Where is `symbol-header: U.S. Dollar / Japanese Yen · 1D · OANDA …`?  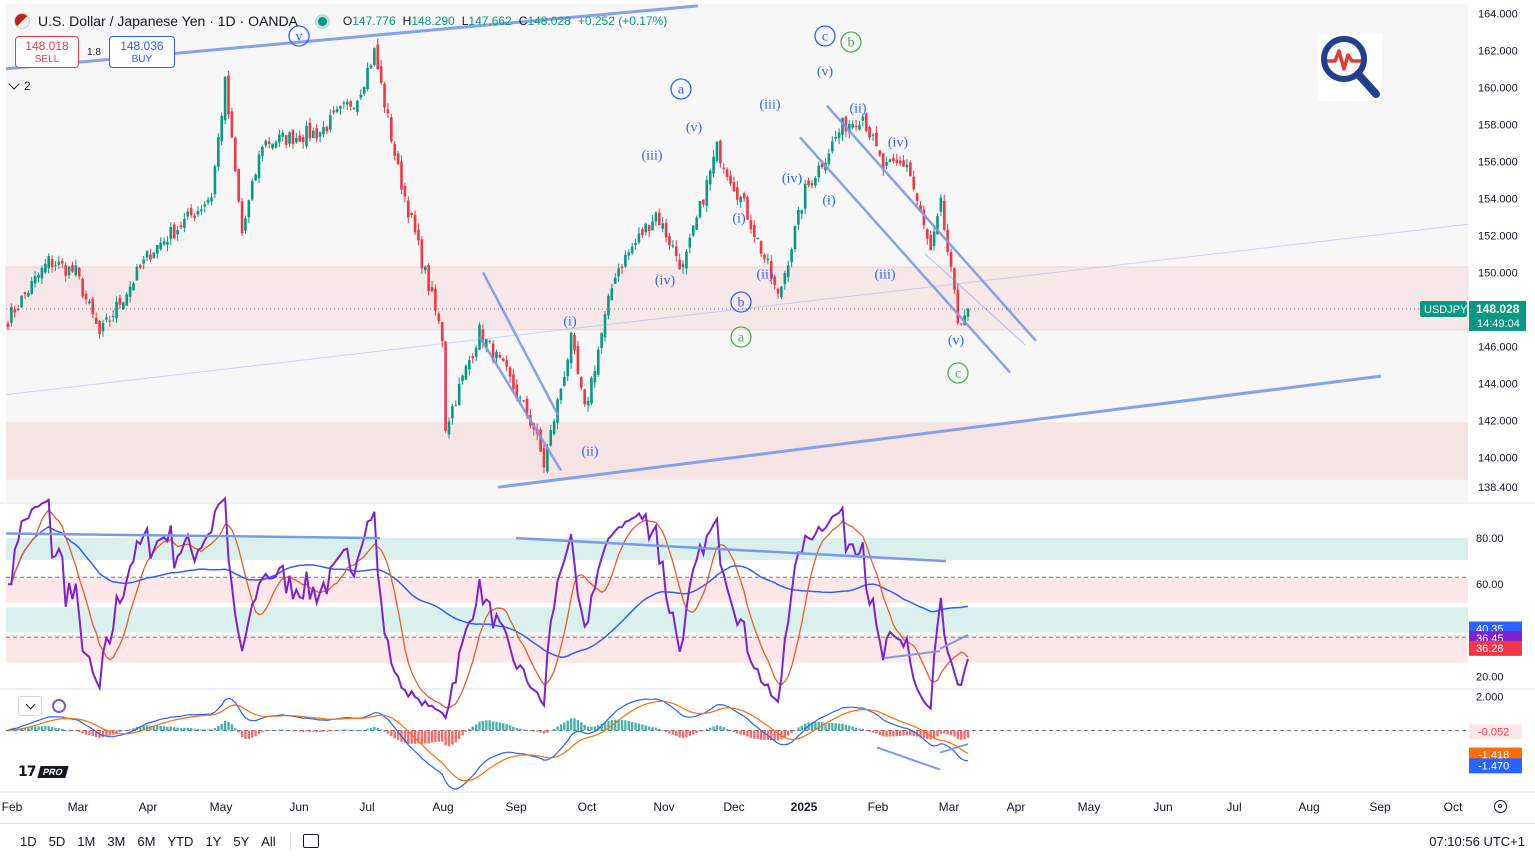 symbol-header: U.S. Dollar / Japanese Yen · 1D · OANDA … is located at coordinates (340, 21).